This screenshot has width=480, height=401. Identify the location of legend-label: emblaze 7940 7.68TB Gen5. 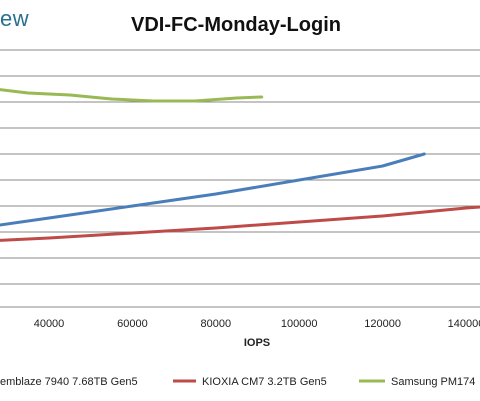
(69, 382).